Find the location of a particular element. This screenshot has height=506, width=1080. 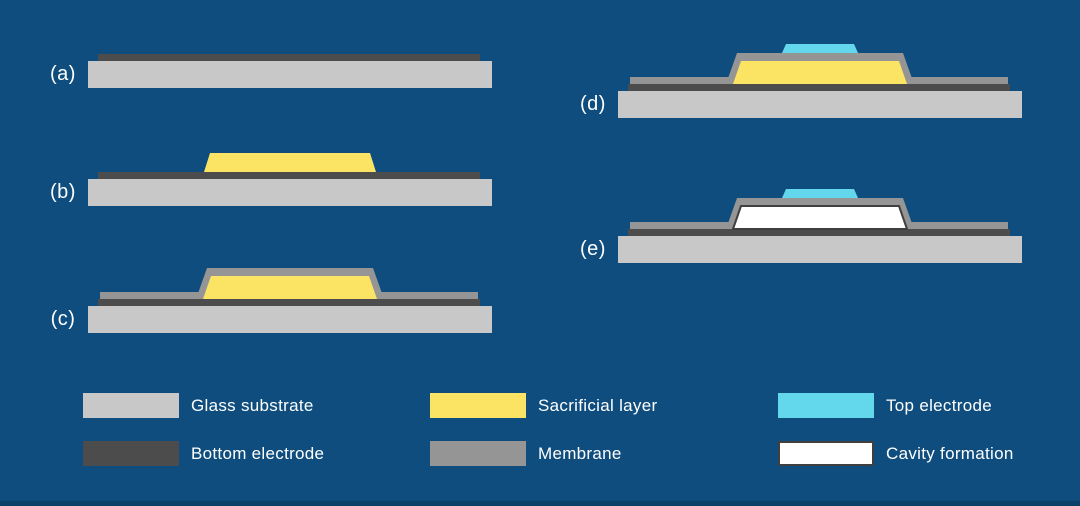

diagram-a is located at coordinates (290, 71).